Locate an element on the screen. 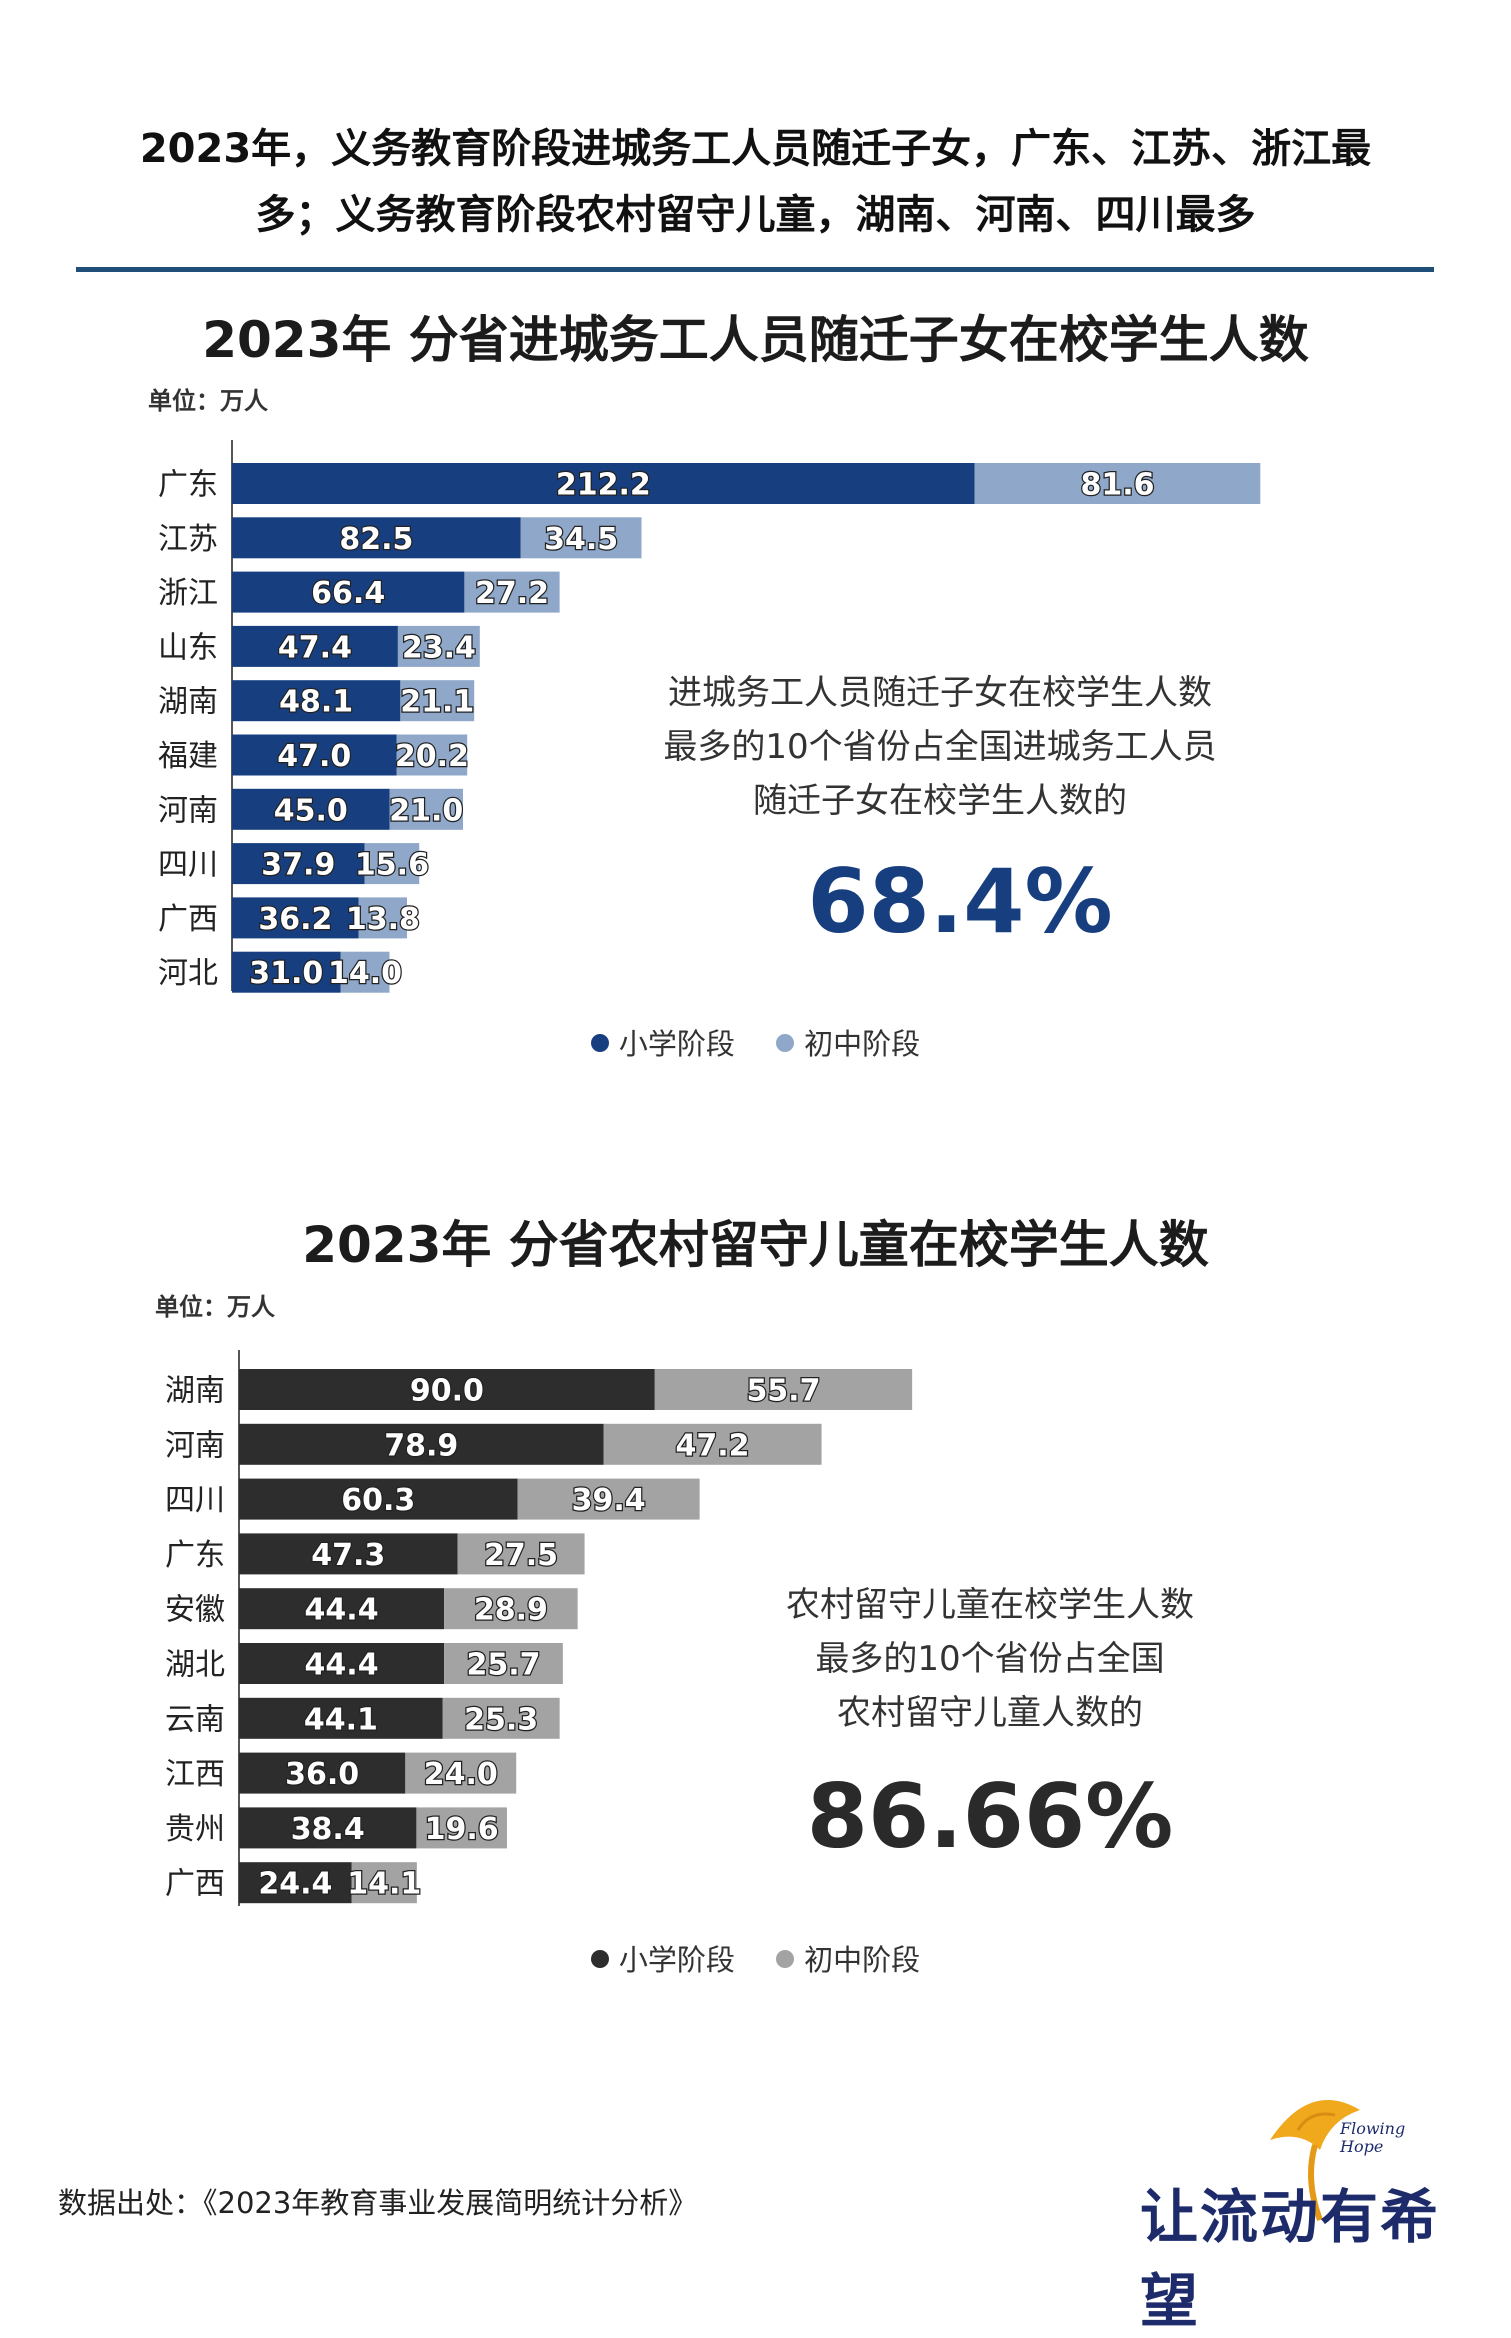 This screenshot has width=1511, height=2338. chart1-category-label: 浙江 is located at coordinates (188, 593).